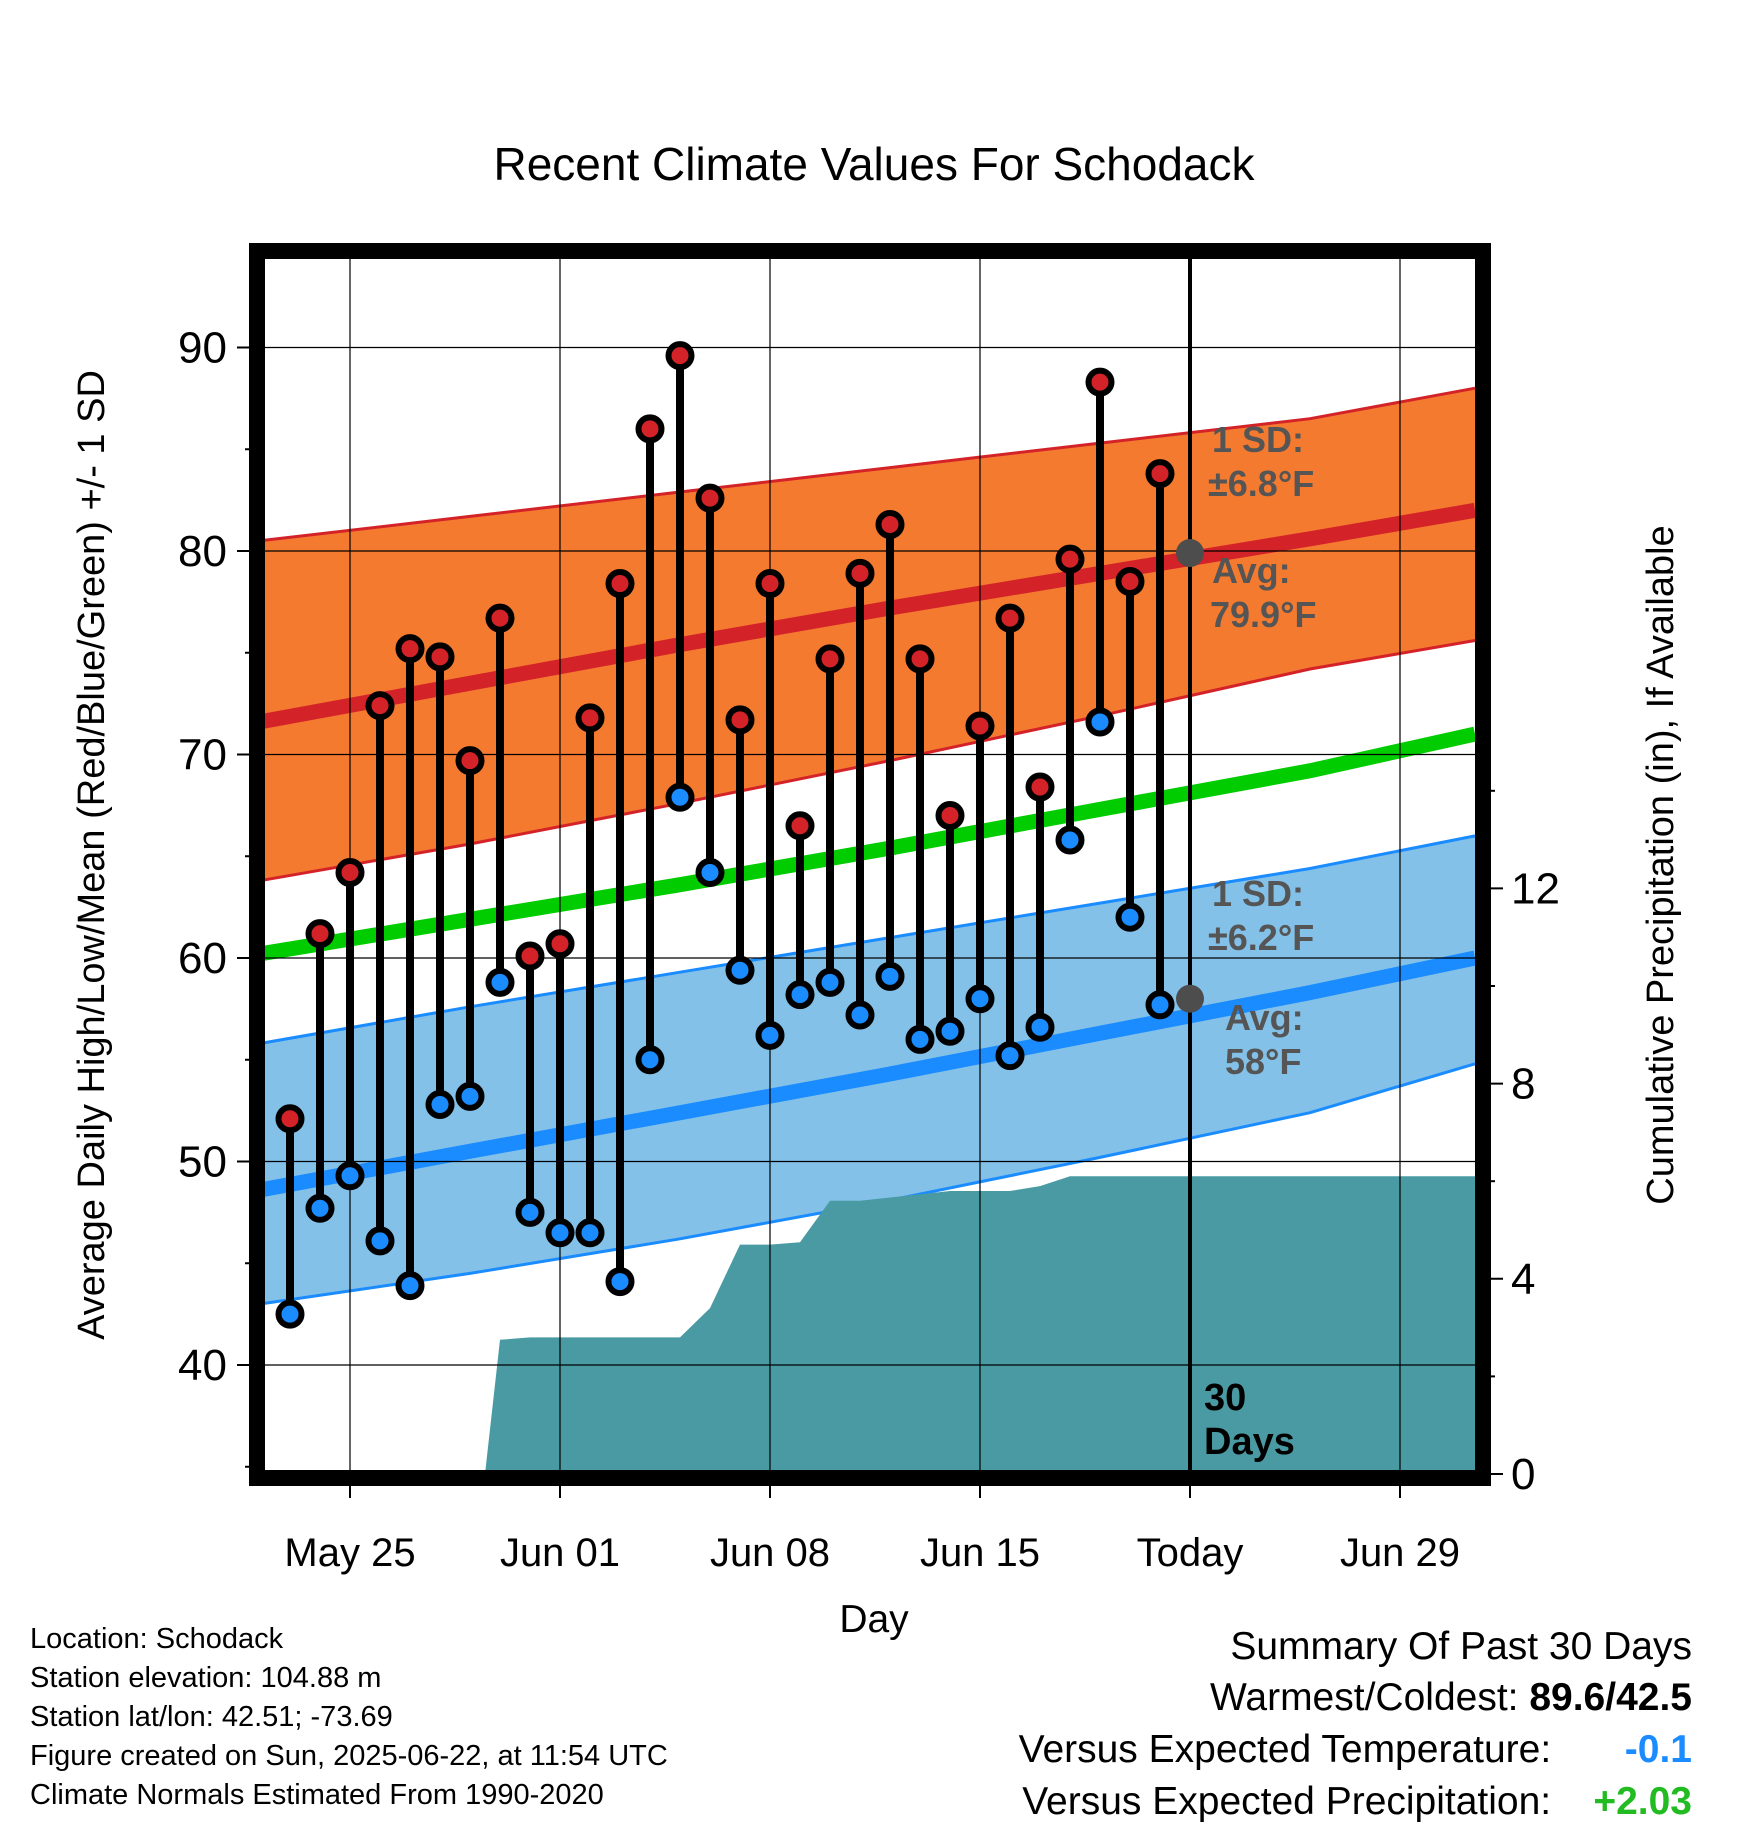  What do you see at coordinates (202, 1162) in the screenshot?
I see `y-tick-label: 50` at bounding box center [202, 1162].